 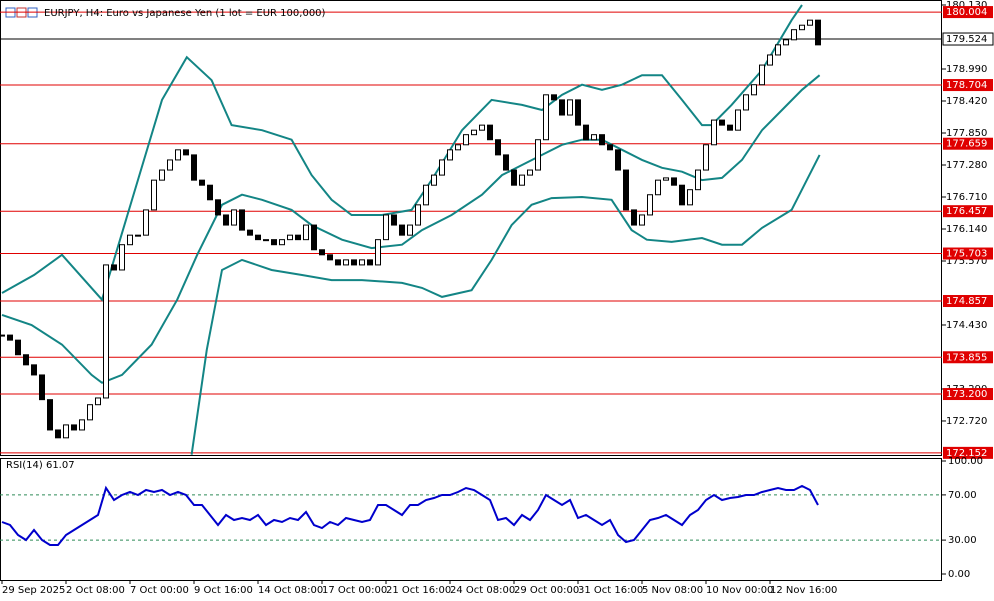 What do you see at coordinates (610, 590) in the screenshot?
I see `x-tick-label: 31 Oct 16:00` at bounding box center [610, 590].